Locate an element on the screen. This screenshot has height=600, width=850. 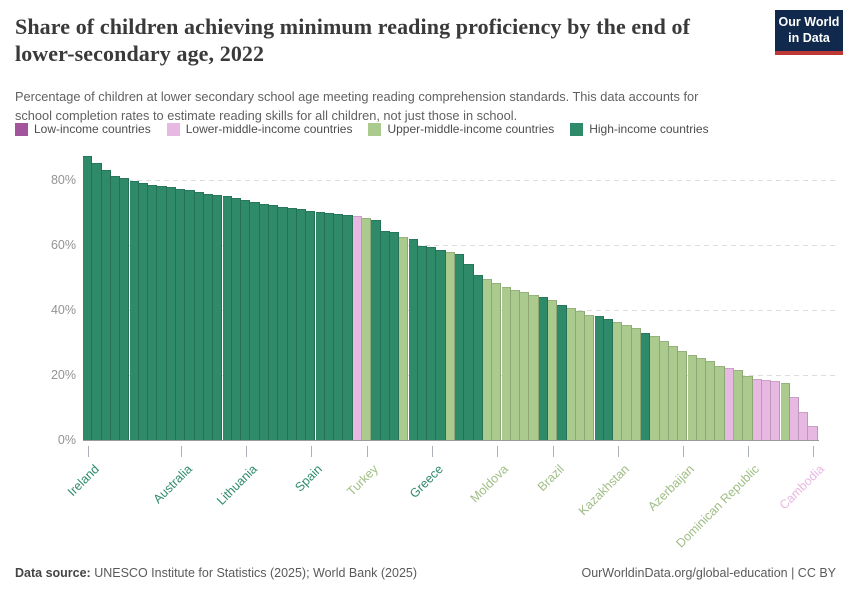
bar-greece is located at coordinates (432, 343).